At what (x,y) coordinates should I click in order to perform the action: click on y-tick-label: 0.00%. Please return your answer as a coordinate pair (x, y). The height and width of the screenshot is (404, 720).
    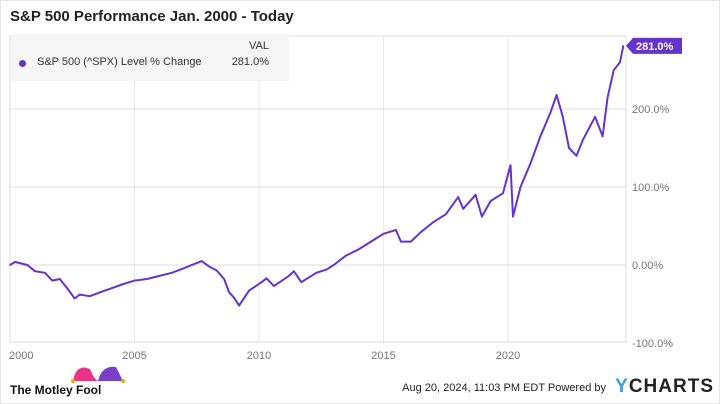
    Looking at the image, I should click on (647, 266).